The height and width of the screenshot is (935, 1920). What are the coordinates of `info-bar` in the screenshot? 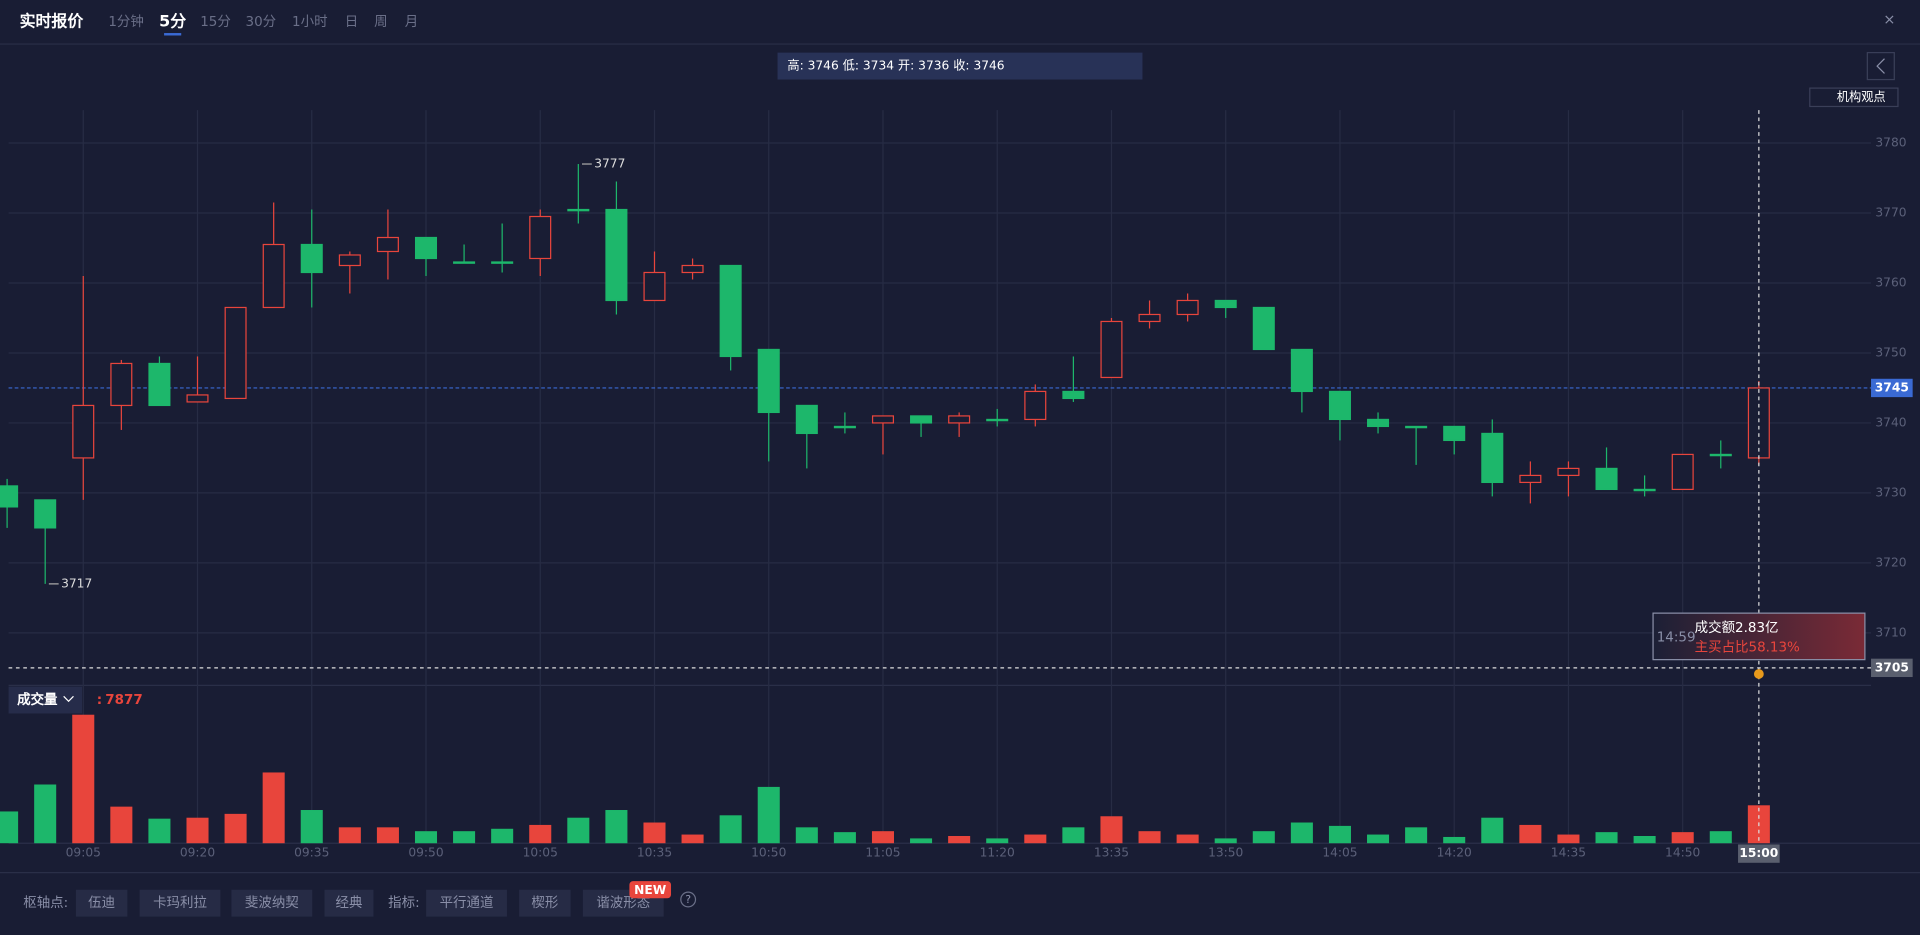 It's located at (960, 66).